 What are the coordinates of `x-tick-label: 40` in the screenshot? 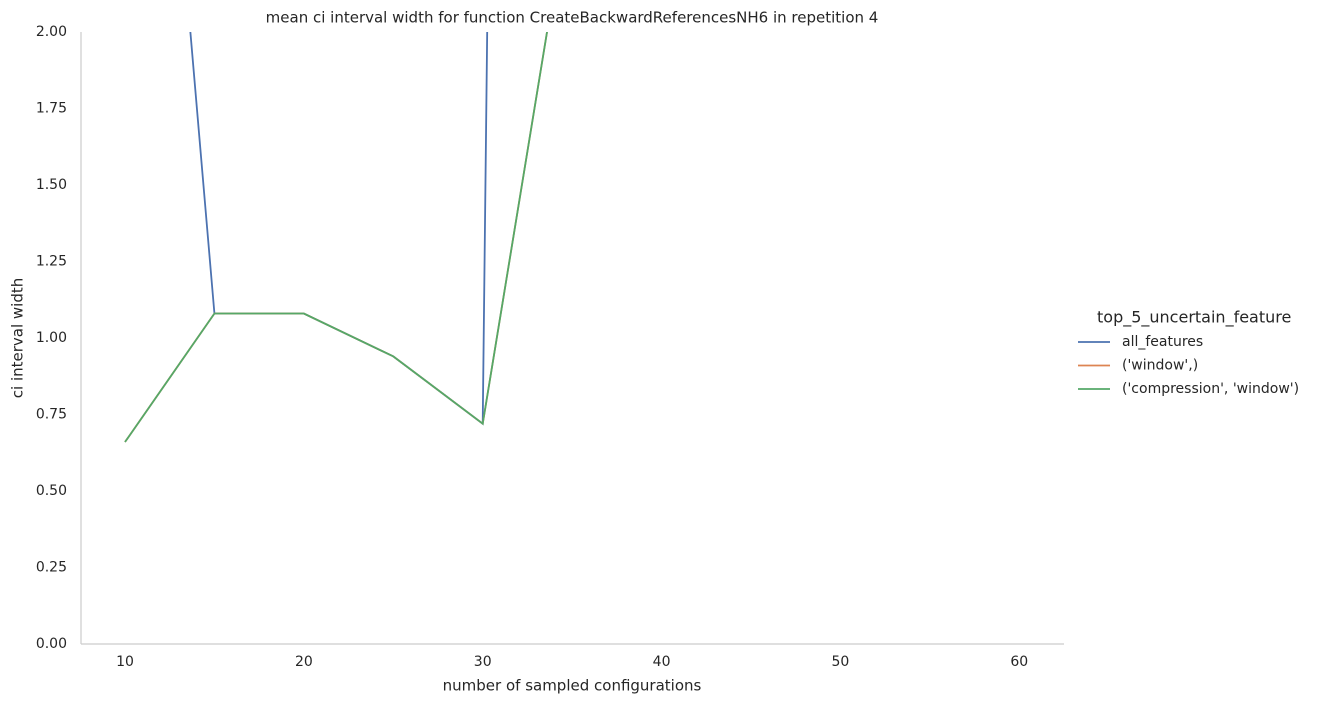 It's located at (662, 662).